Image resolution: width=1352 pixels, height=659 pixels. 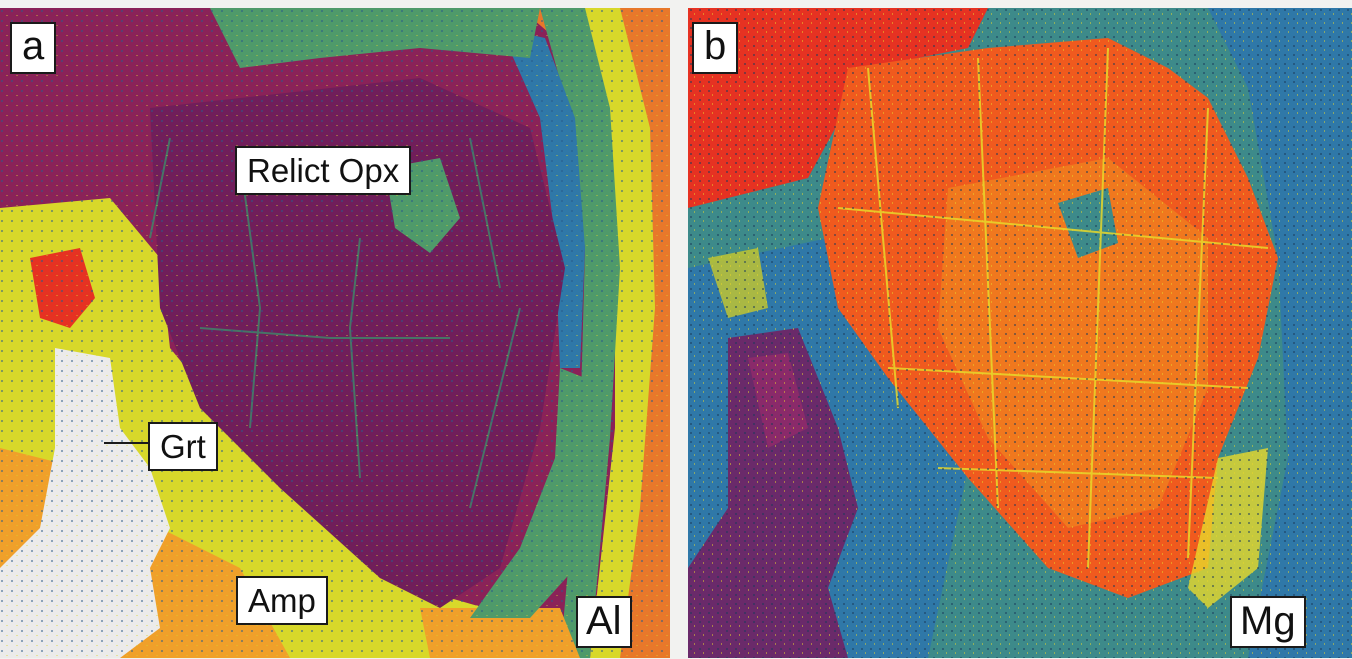 What do you see at coordinates (1268, 622) in the screenshot?
I see `element-label-mg: Mg` at bounding box center [1268, 622].